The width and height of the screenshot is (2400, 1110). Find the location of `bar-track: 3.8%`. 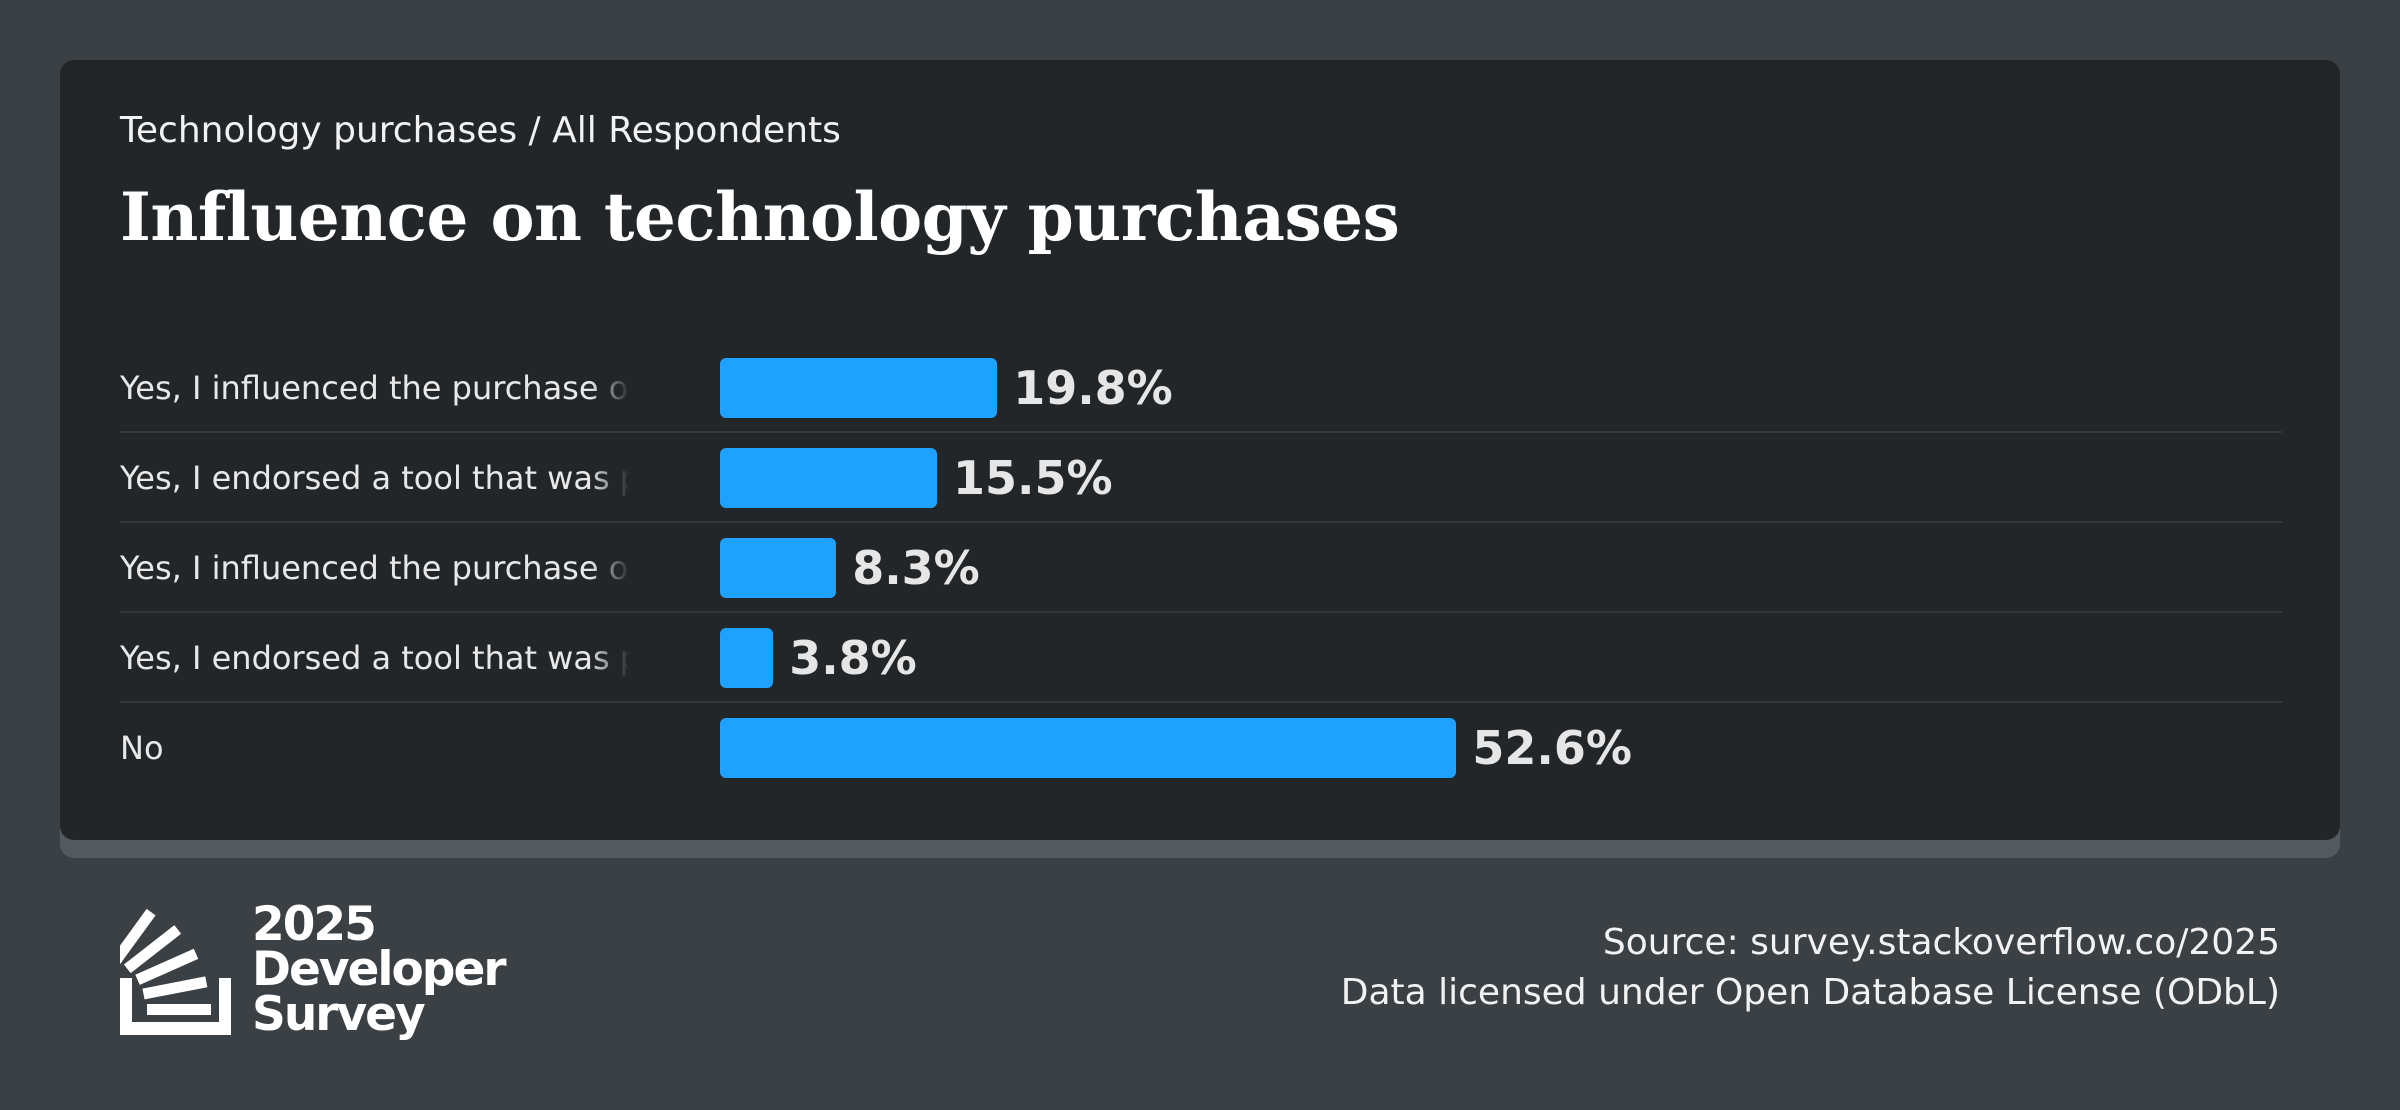

bar-track: 3.8% is located at coordinates (1500, 658).